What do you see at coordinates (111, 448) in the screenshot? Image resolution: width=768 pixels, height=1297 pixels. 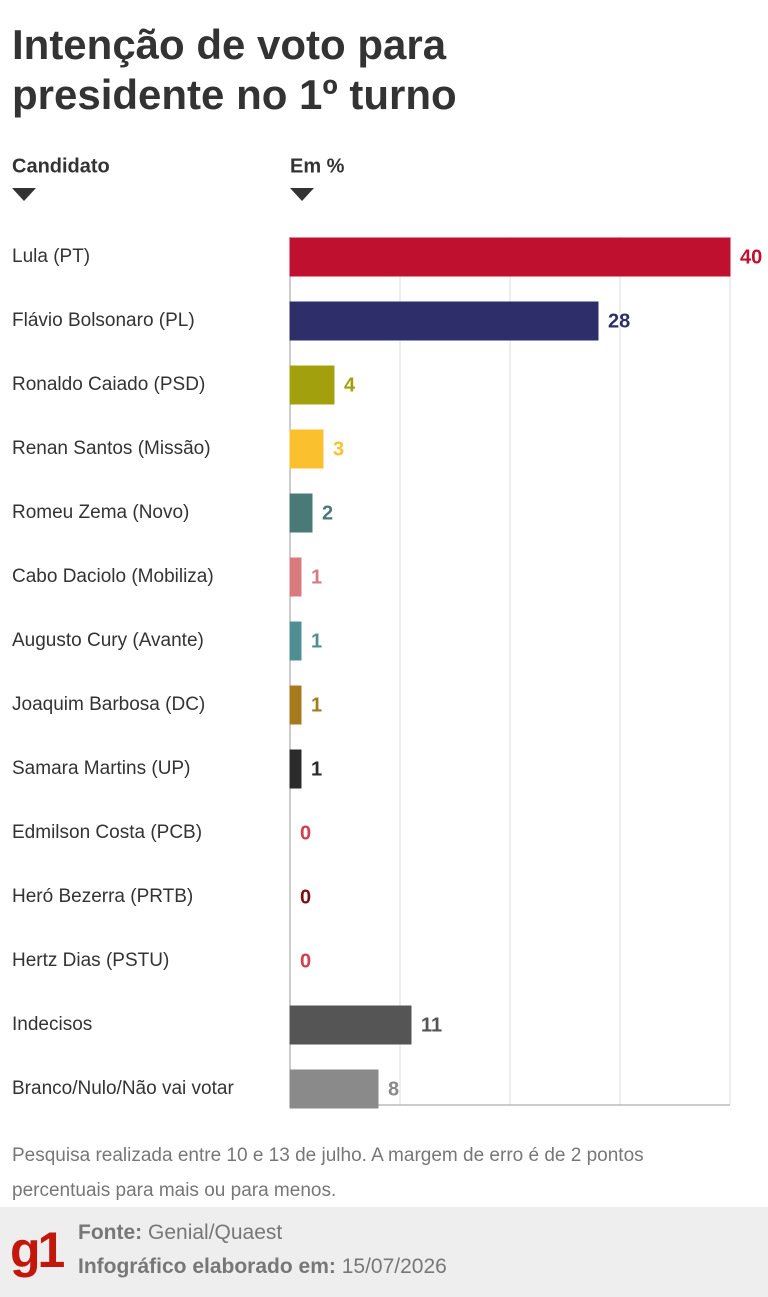 I see `category-label: Renan Santos (Missão)` at bounding box center [111, 448].